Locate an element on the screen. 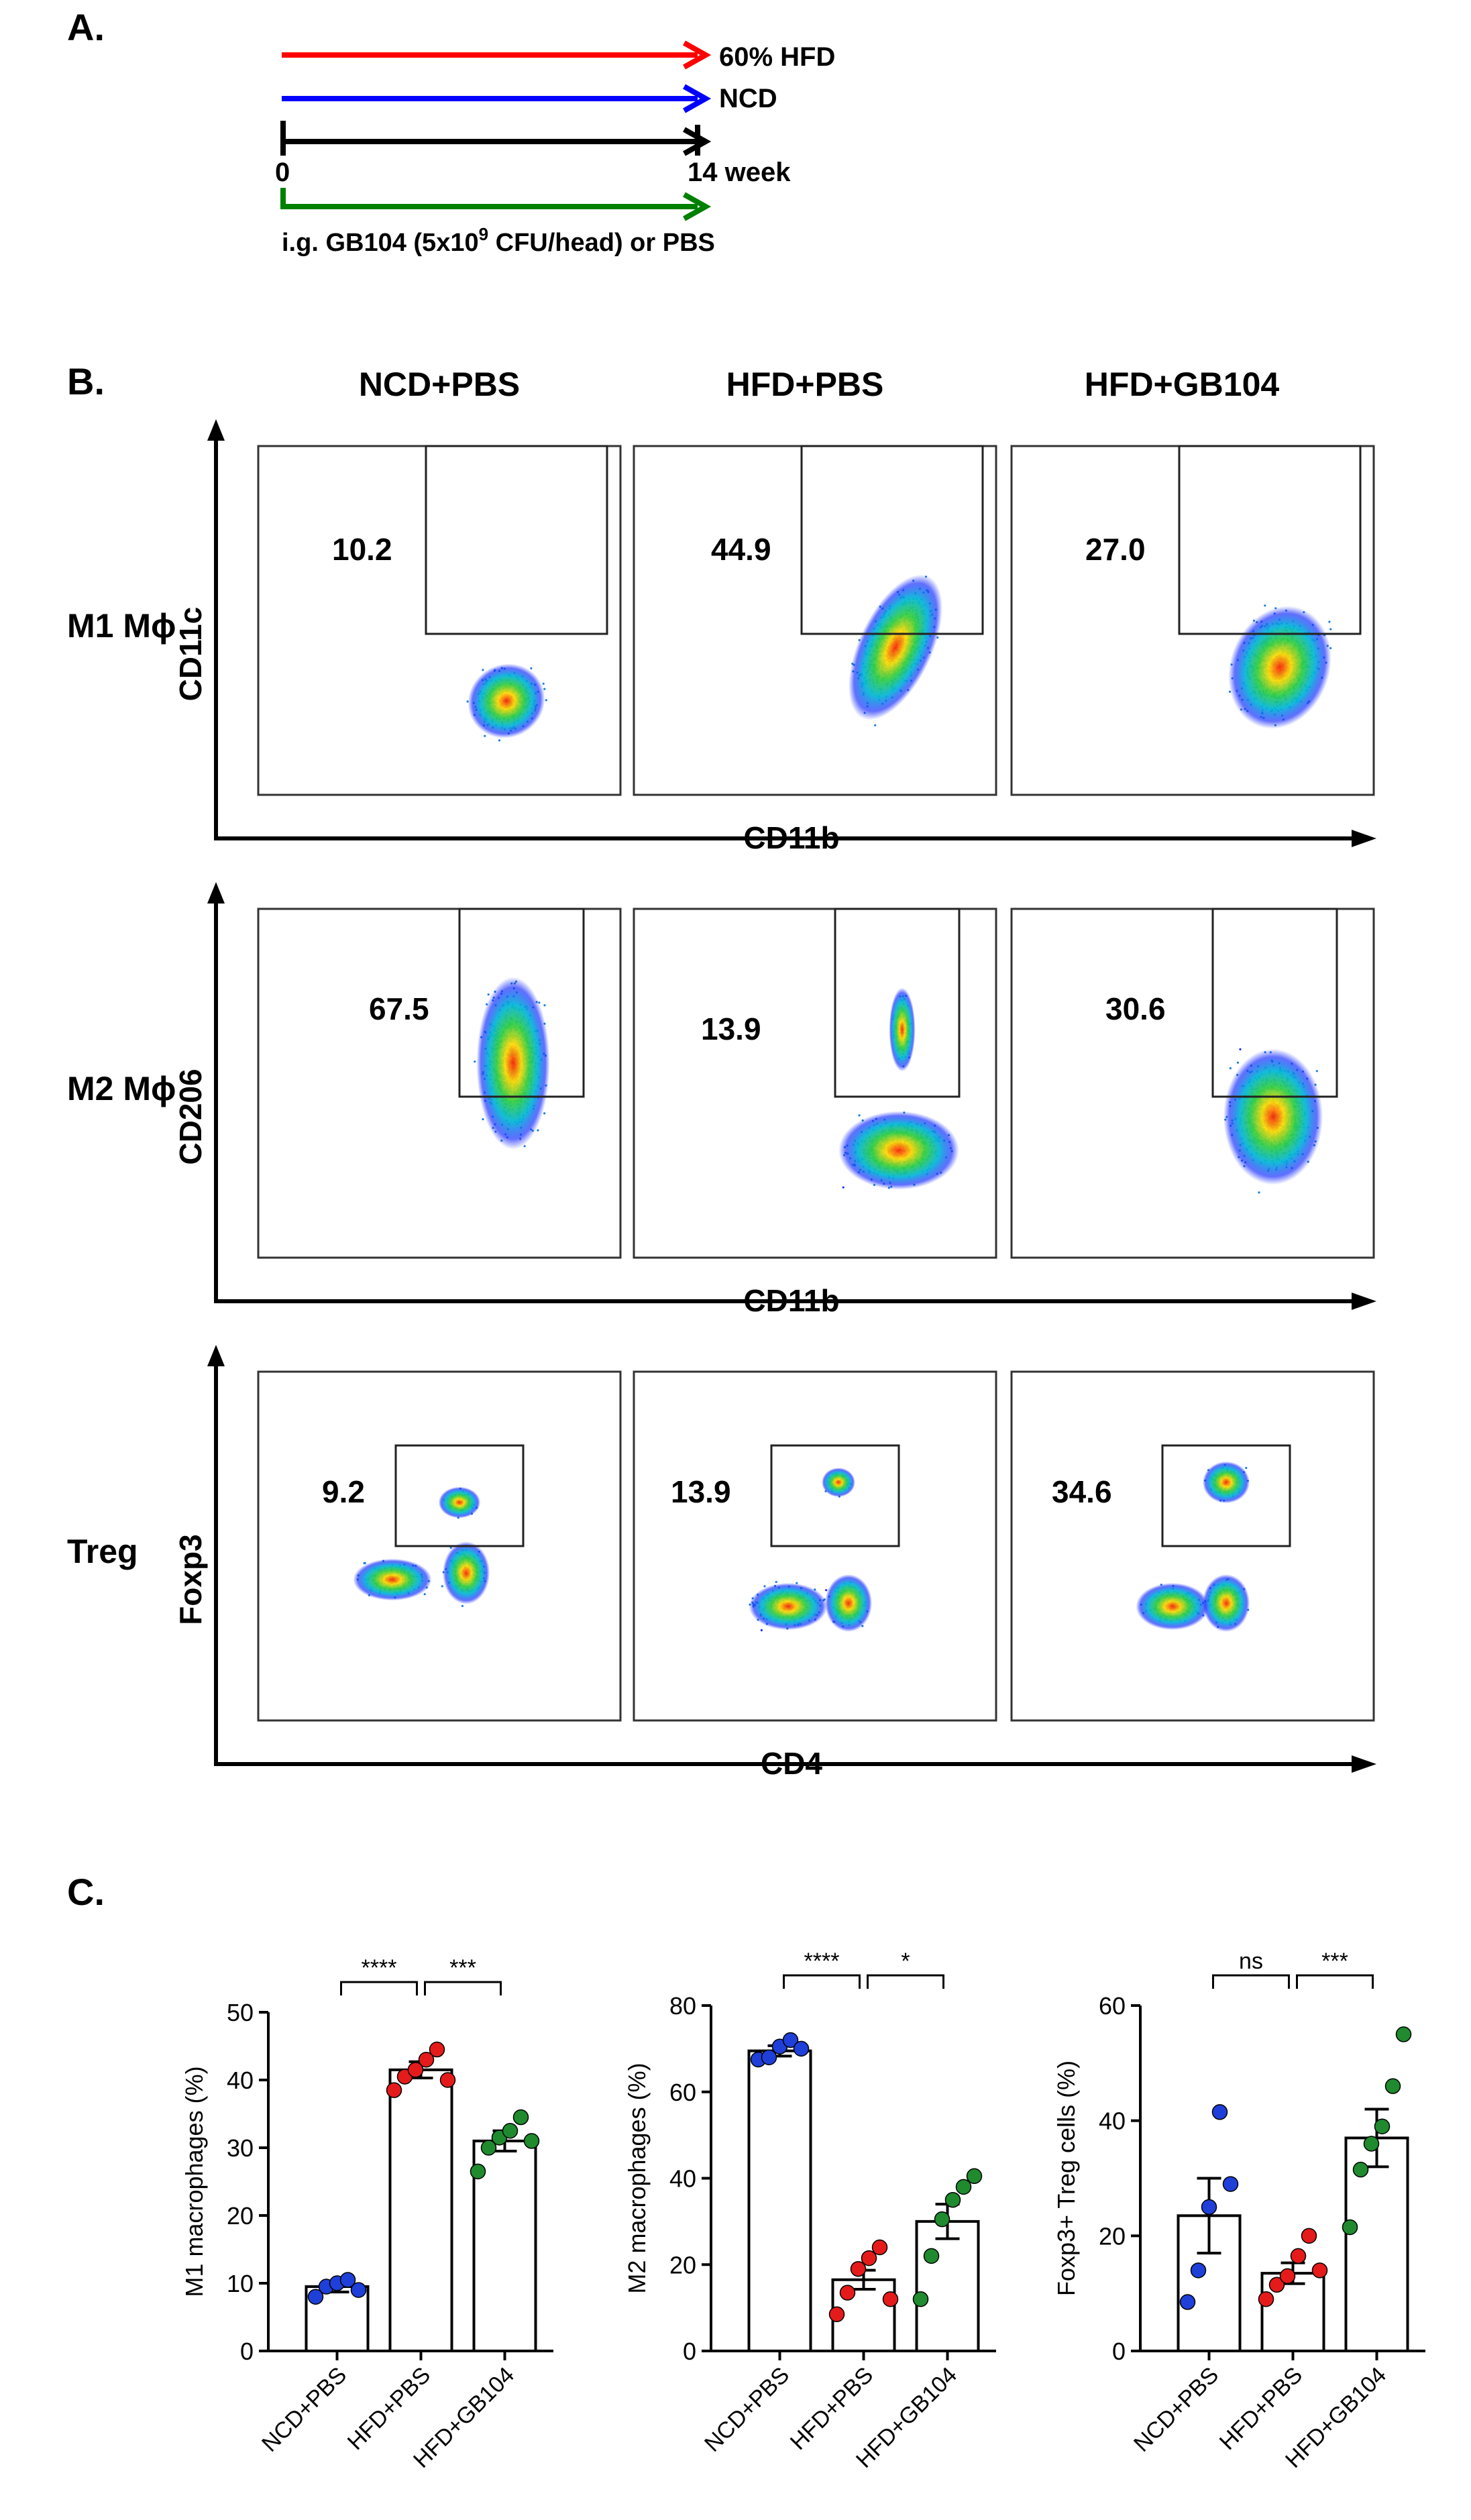  hfd-arrow-head is located at coordinates (697, 55).